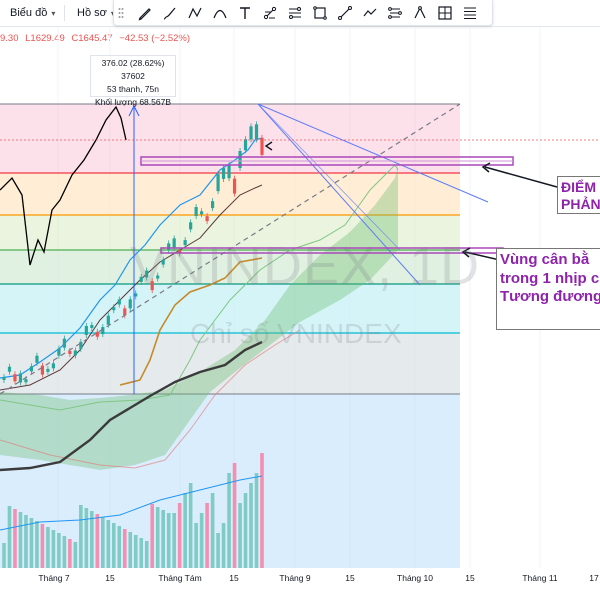  What do you see at coordinates (96, 13) in the screenshot?
I see `profile-dropdown: Hồ sơ ▾` at bounding box center [96, 13].